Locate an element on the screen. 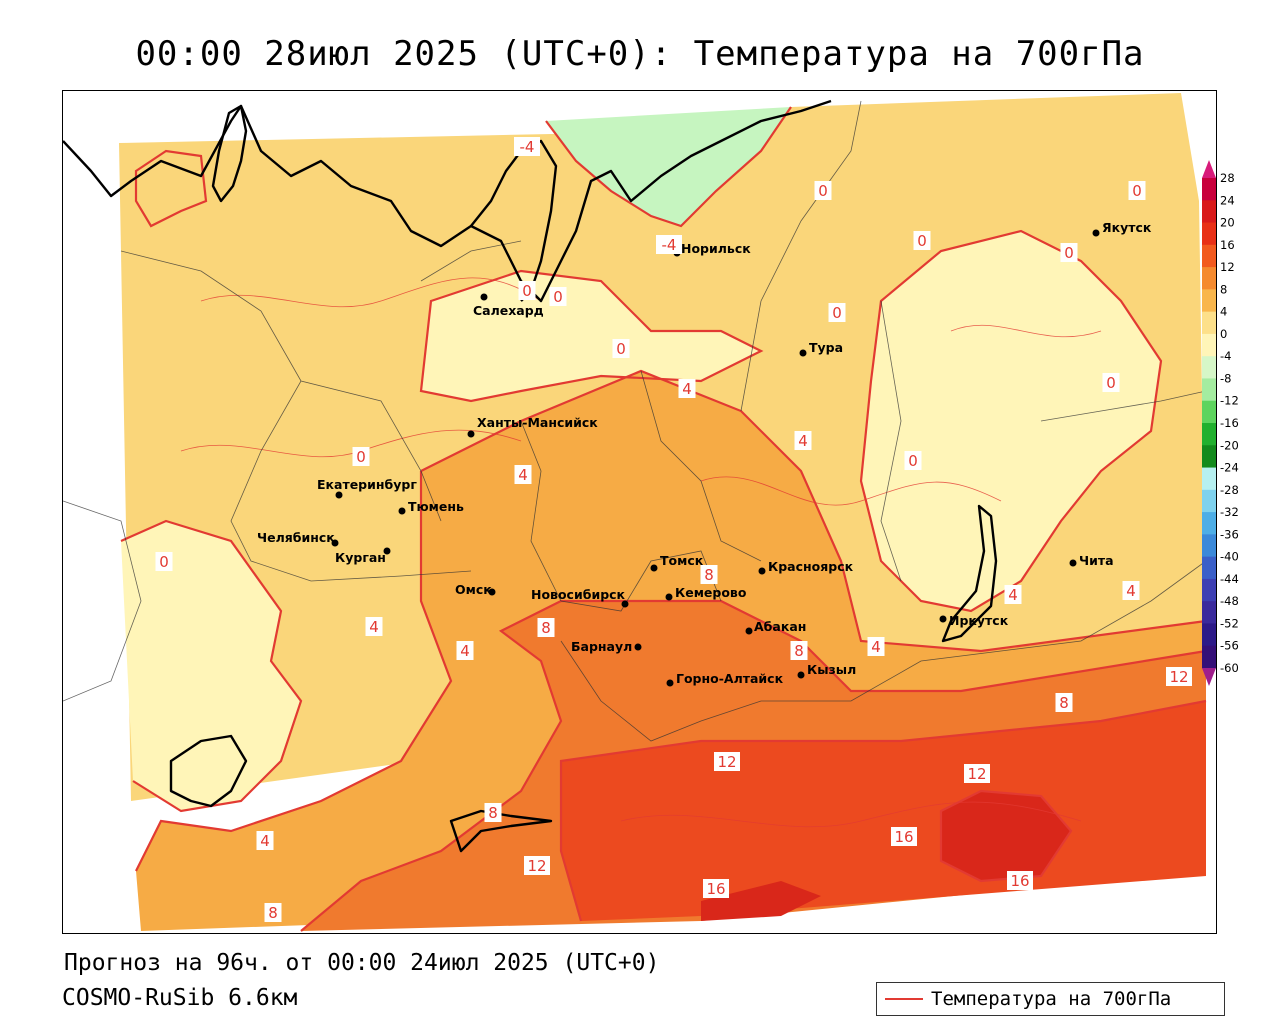 This screenshot has width=1280, height=1024. isotherm-key-line is located at coordinates (904, 999).